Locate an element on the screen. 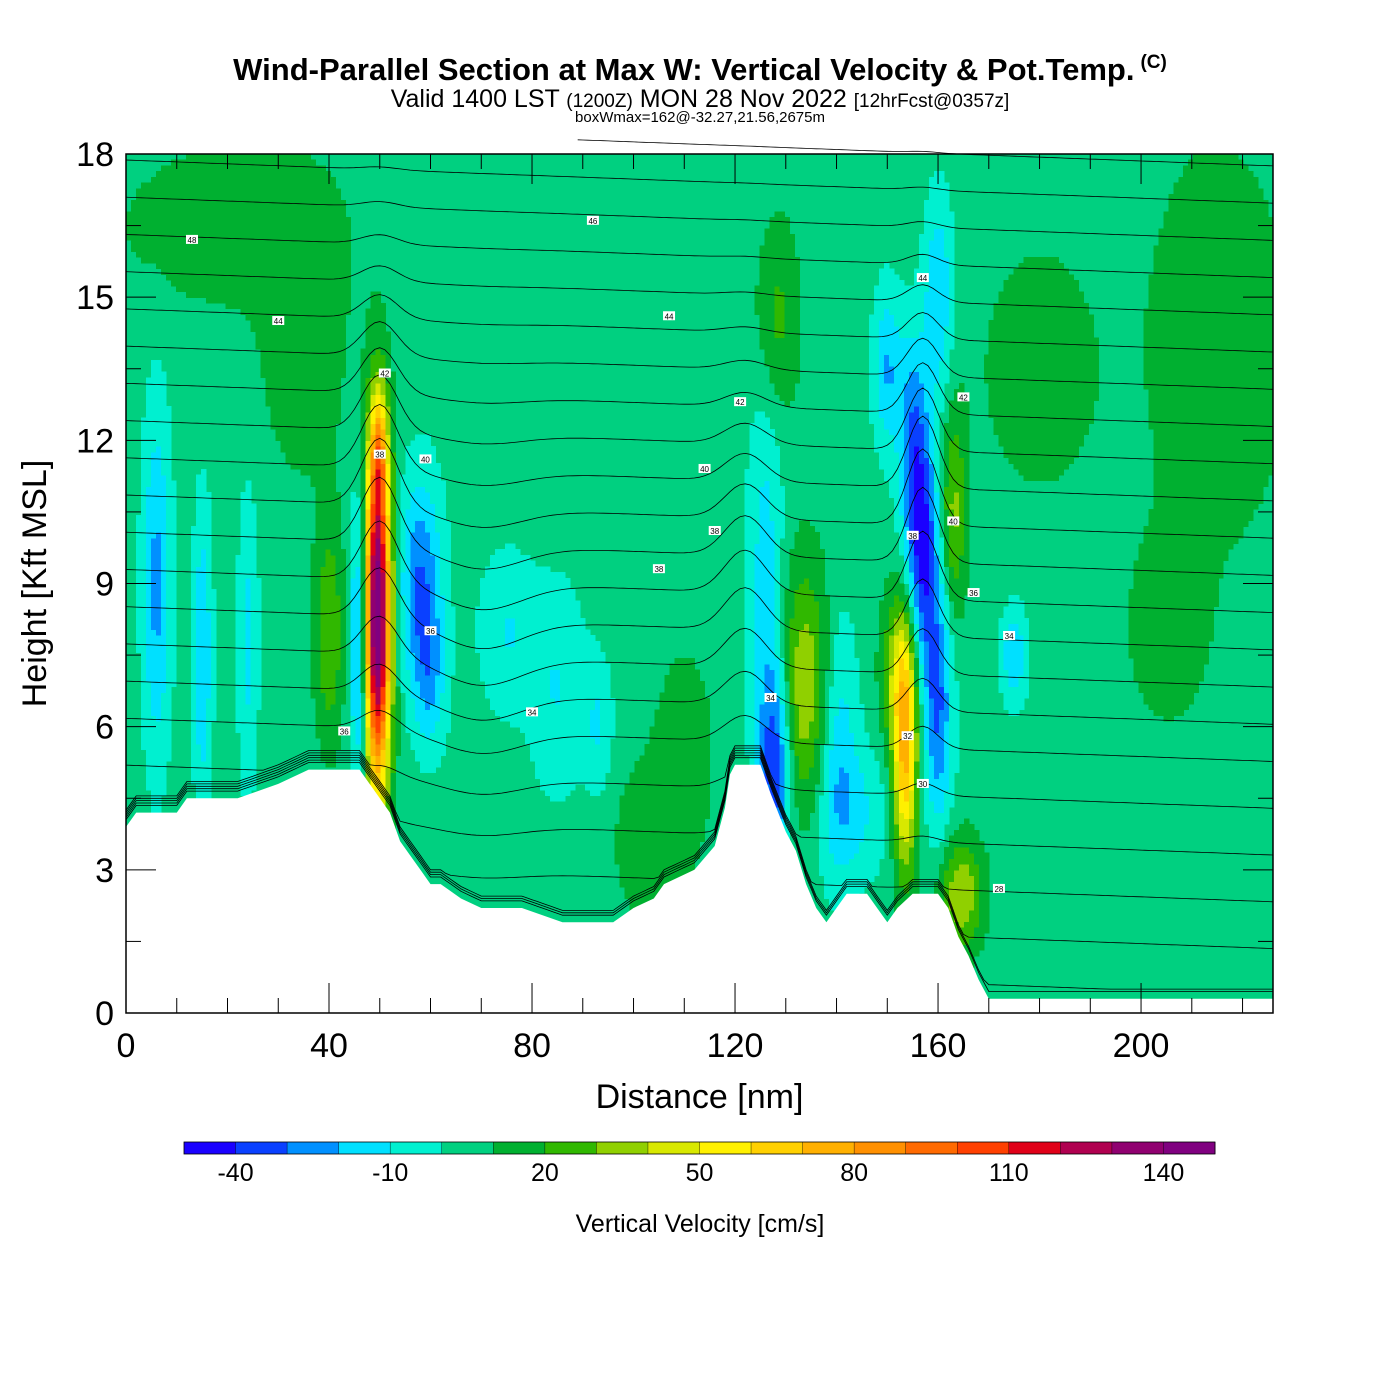  y-tick-label: 18 is located at coordinates (95, 155).